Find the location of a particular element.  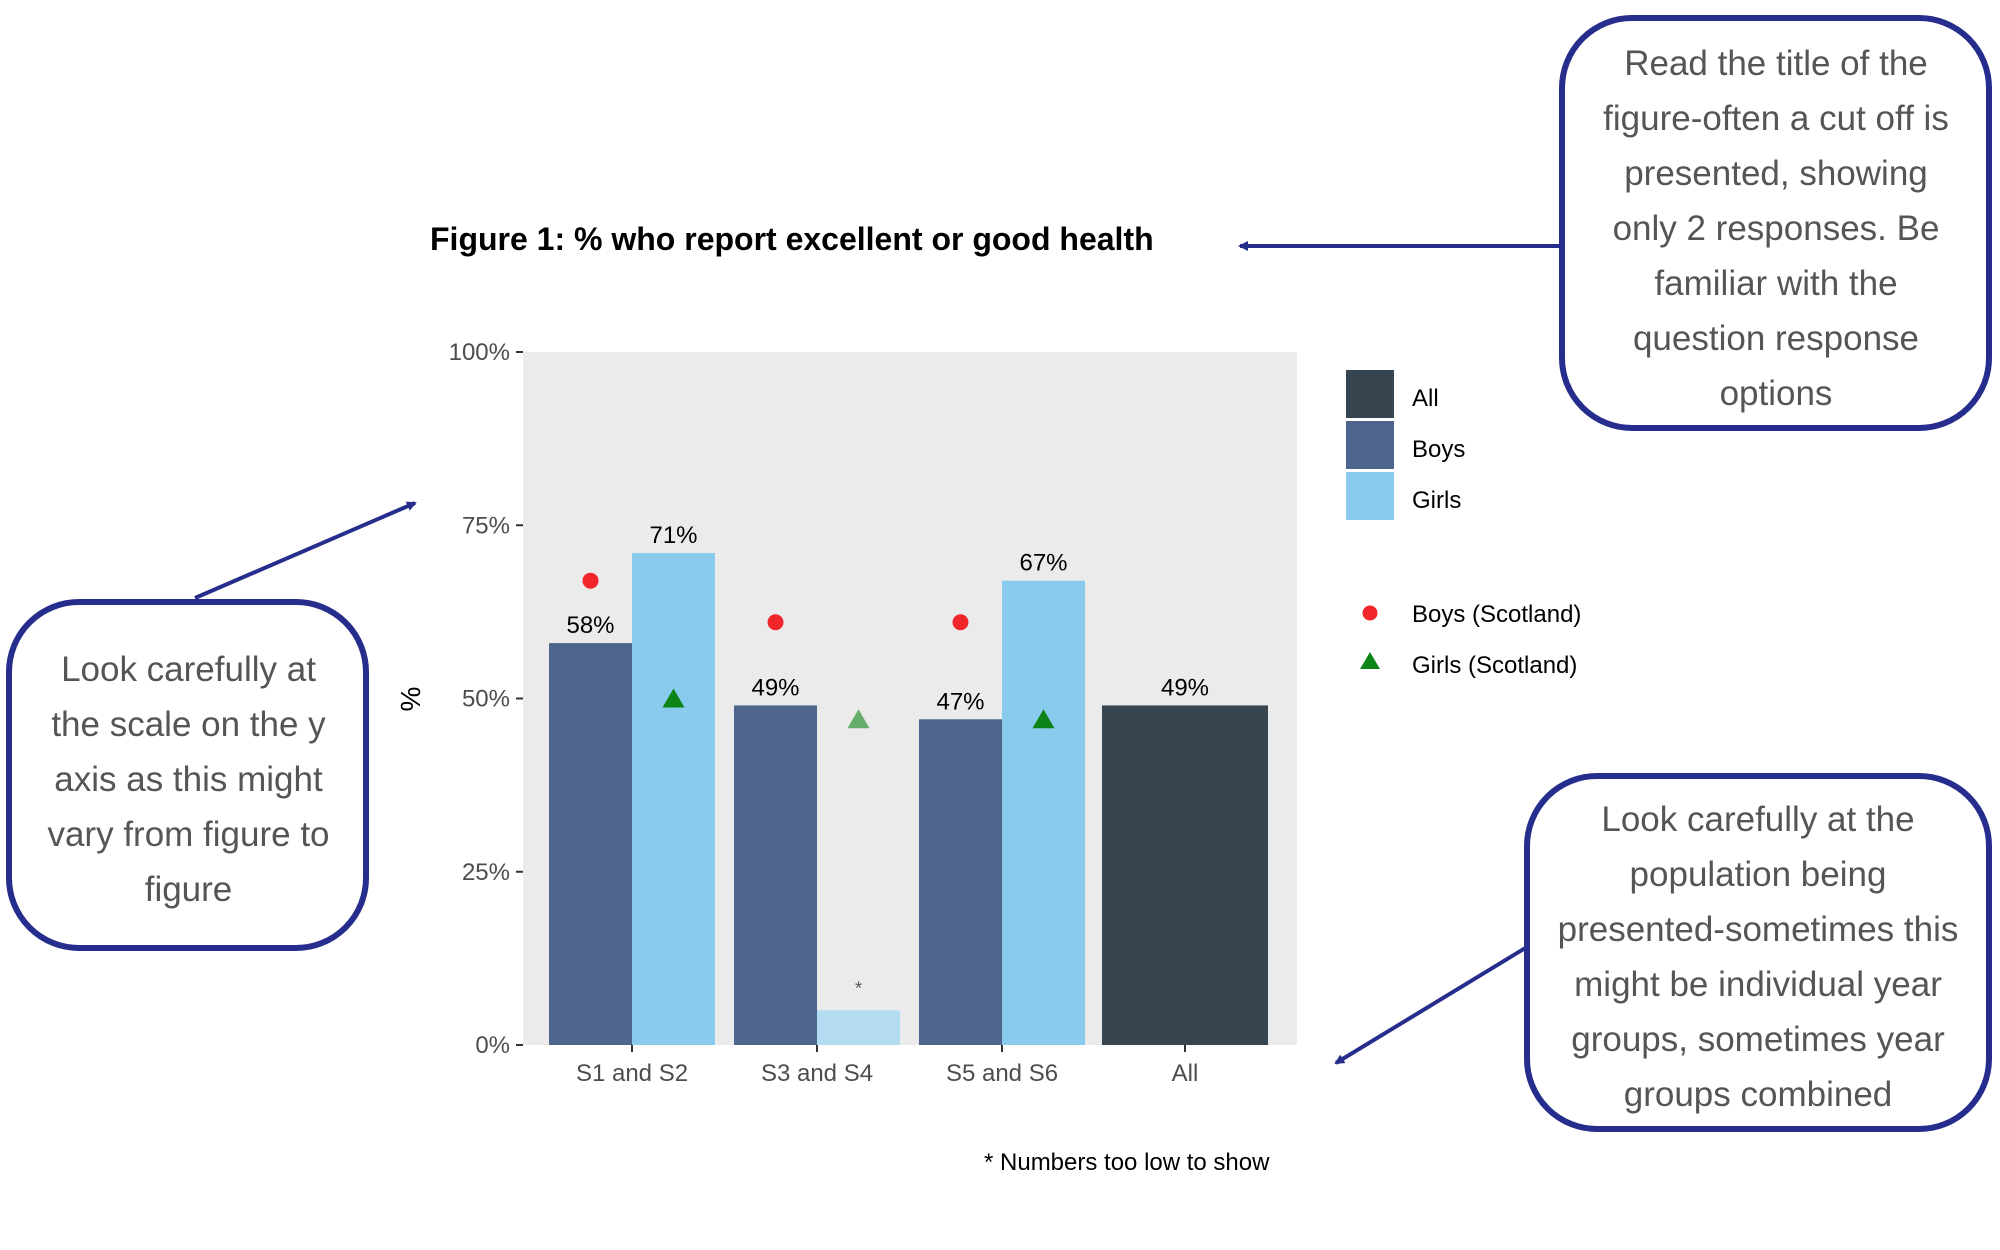

population-arrow is located at coordinates (1431, 1005).